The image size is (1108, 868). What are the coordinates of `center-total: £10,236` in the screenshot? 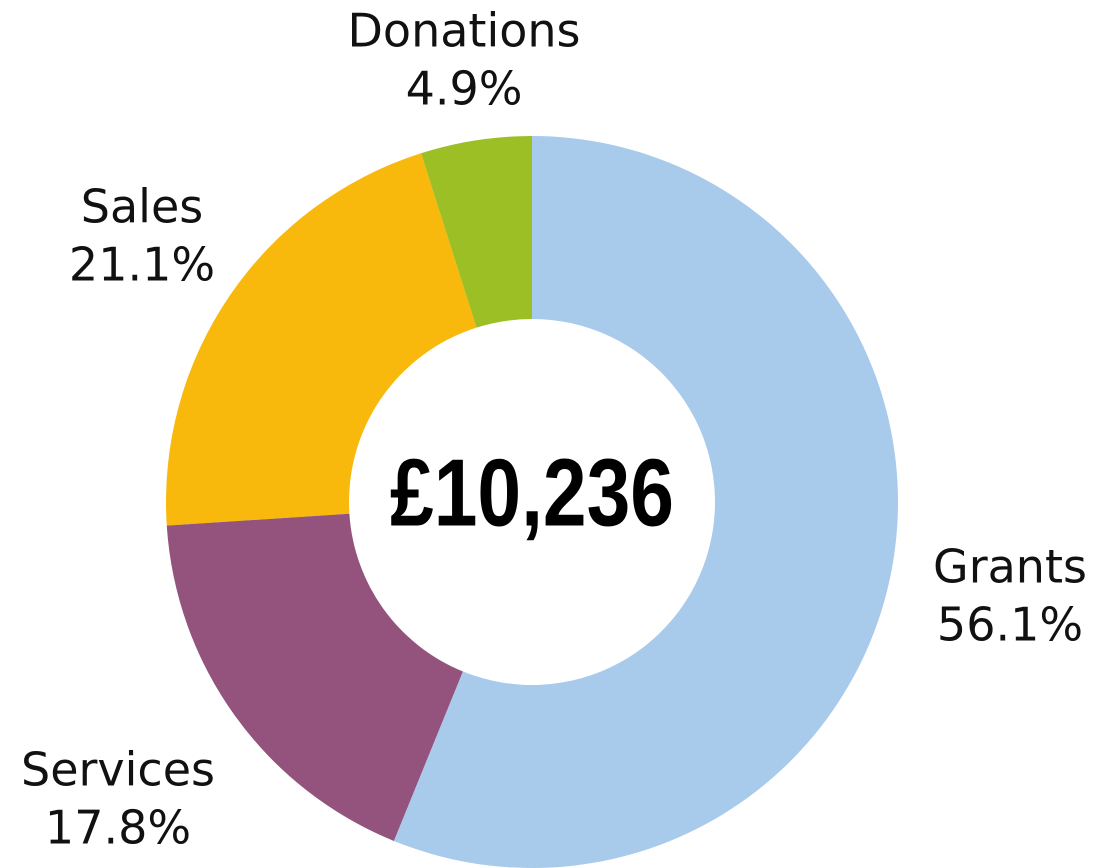 It's located at (532, 492).